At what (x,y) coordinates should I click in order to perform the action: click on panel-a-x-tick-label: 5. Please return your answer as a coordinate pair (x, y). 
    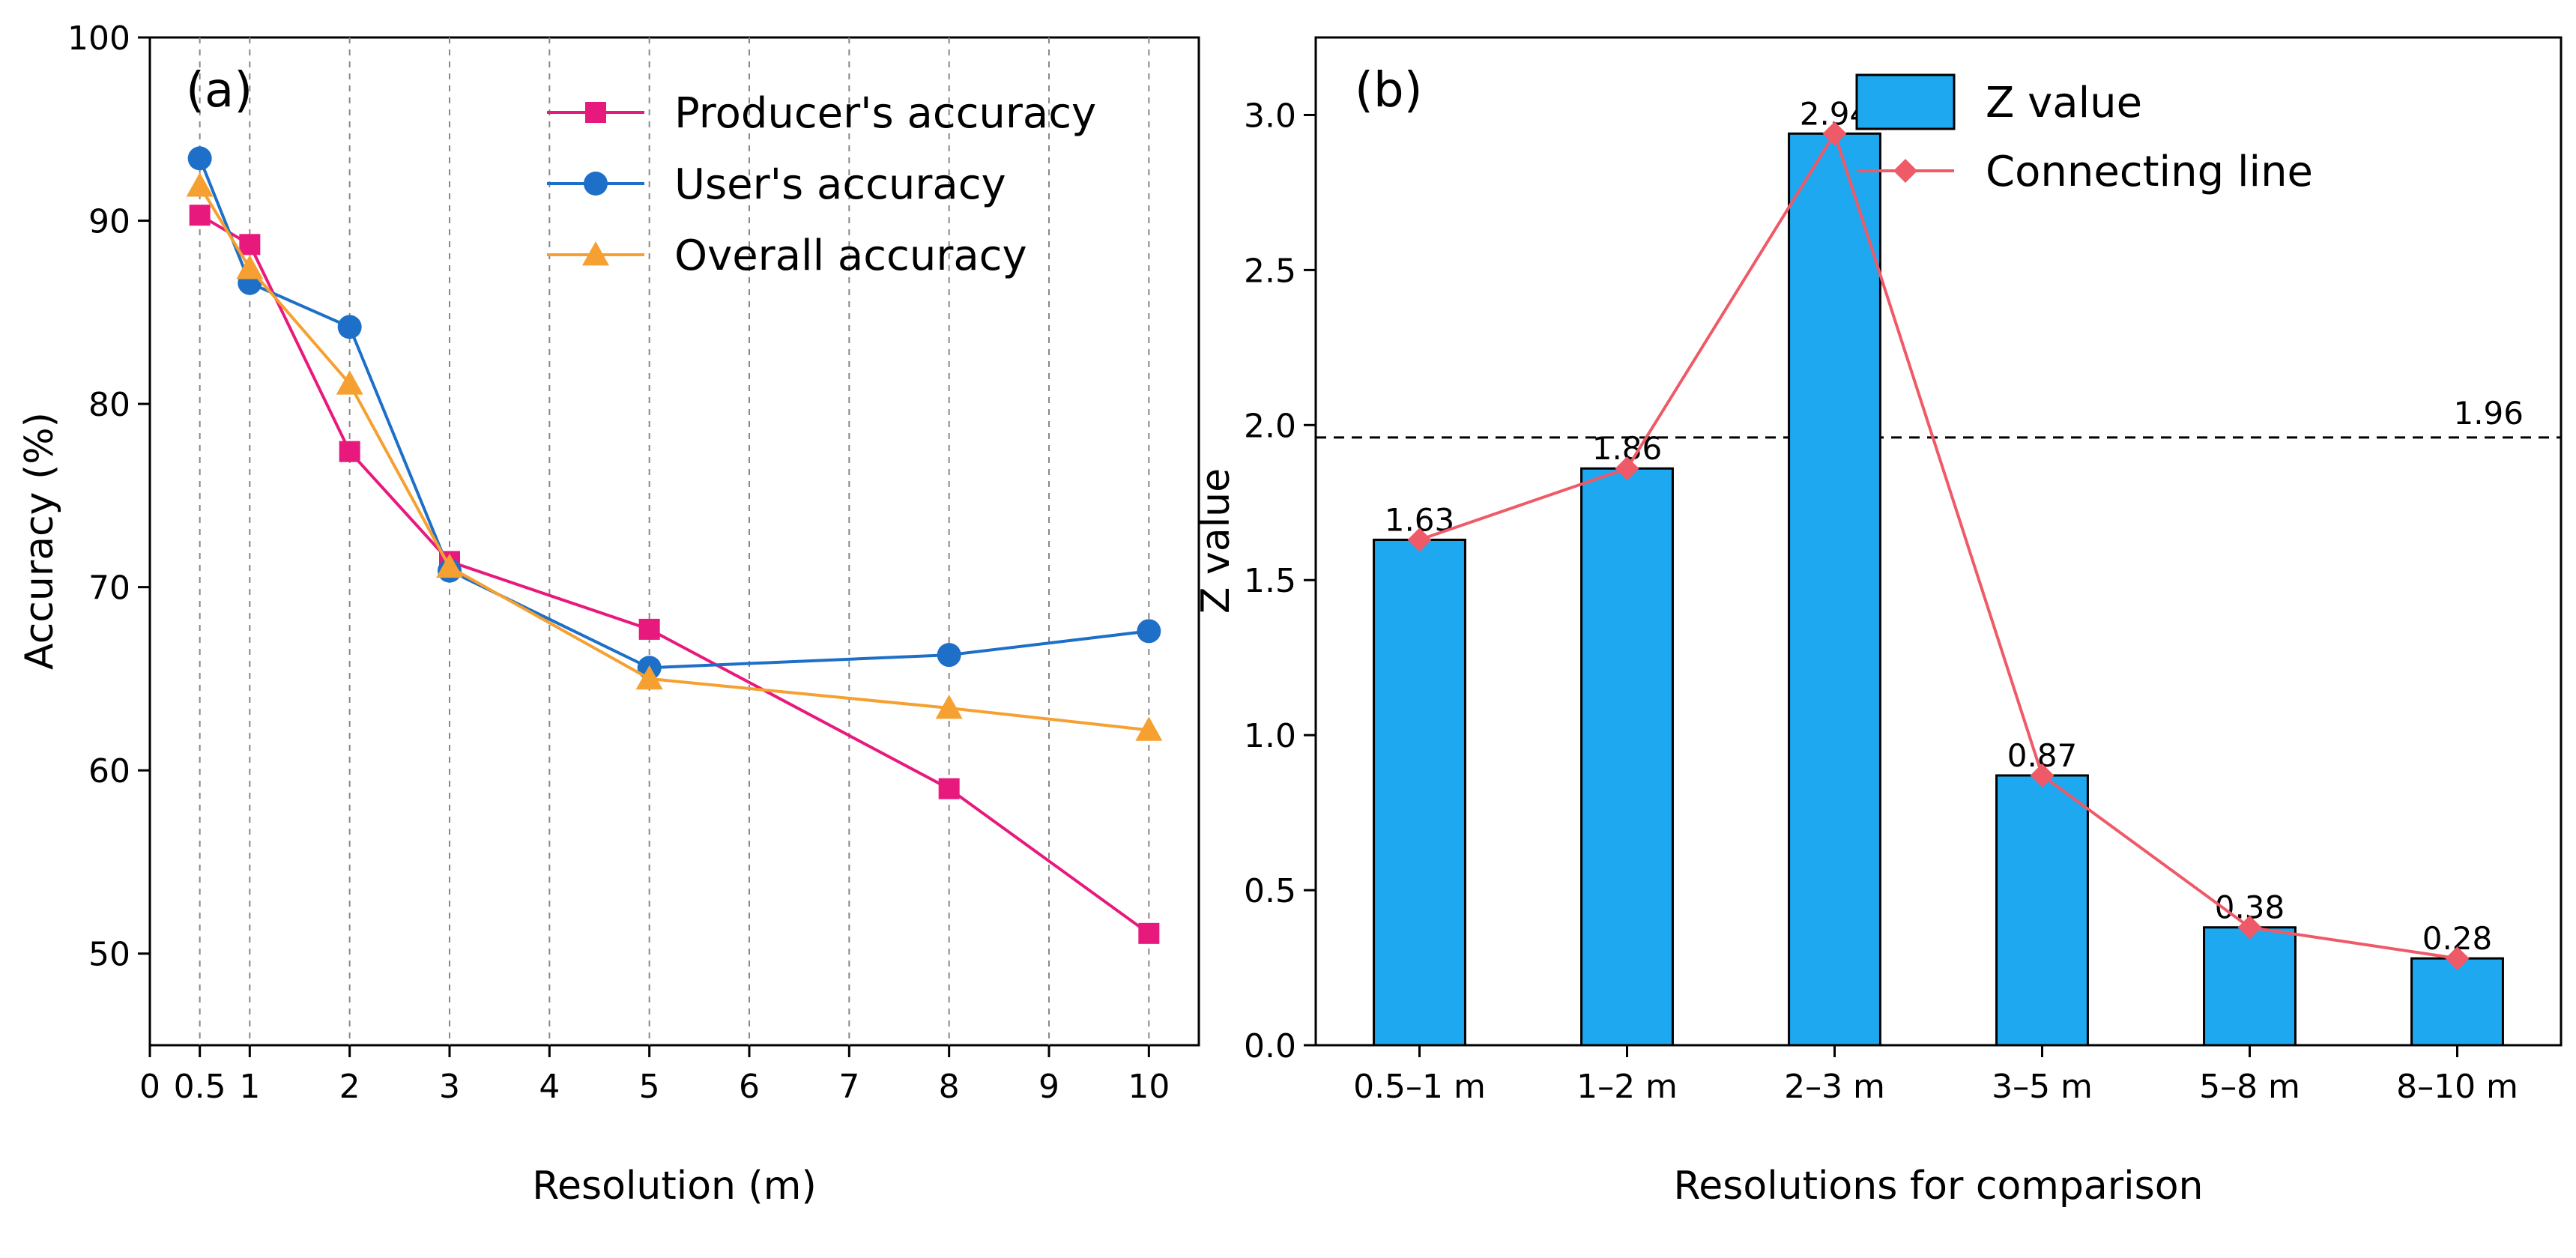
    Looking at the image, I should click on (649, 1087).